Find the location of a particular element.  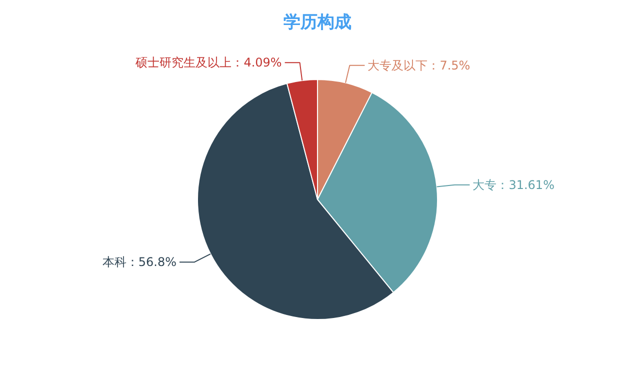

slice-label: 大专：31.61% is located at coordinates (513, 185).